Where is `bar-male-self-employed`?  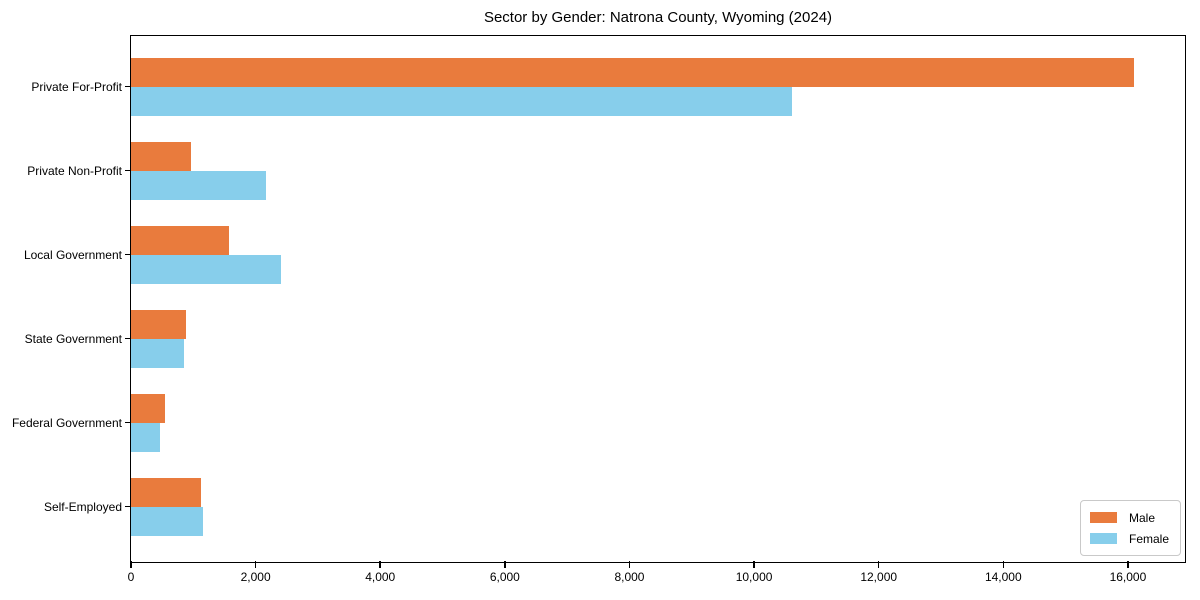 bar-male-self-employed is located at coordinates (166, 492).